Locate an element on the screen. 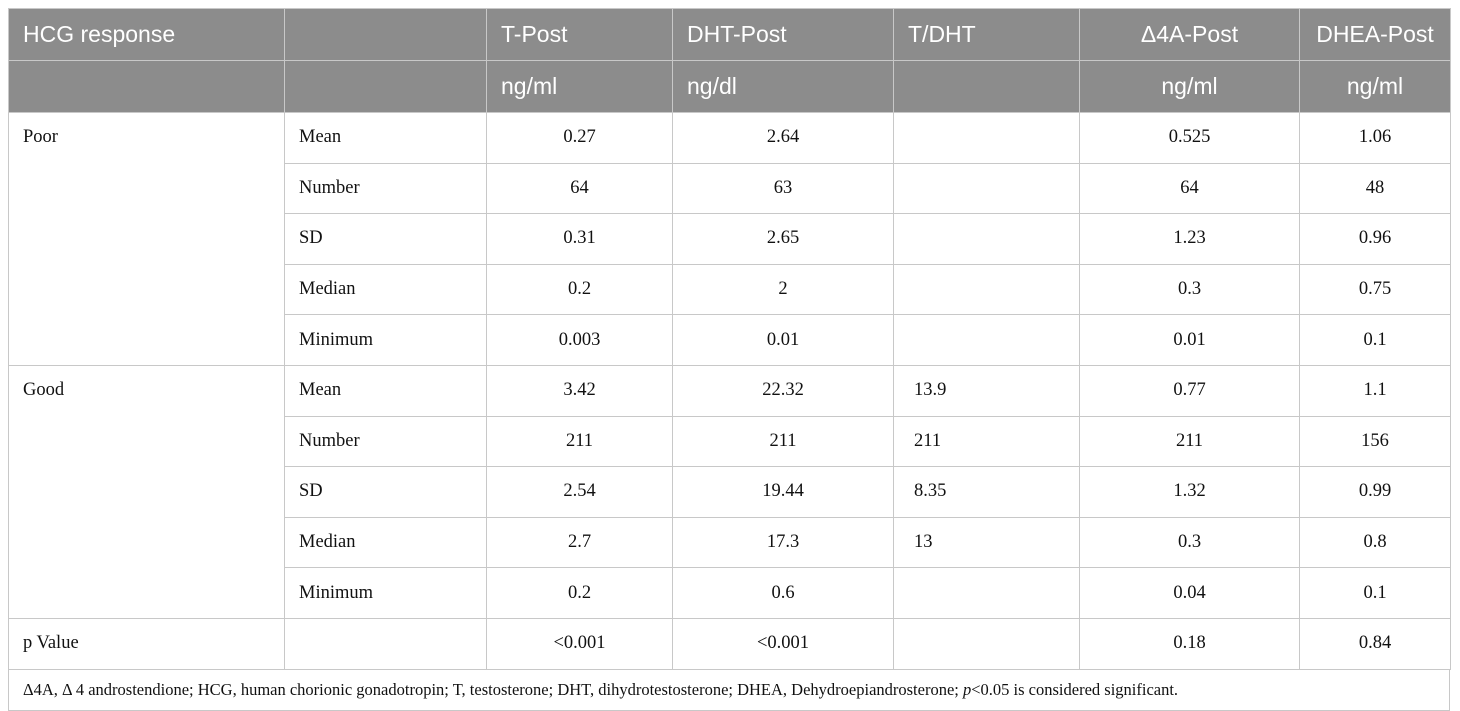  dht-post-cell: 17.3 is located at coordinates (783, 543).